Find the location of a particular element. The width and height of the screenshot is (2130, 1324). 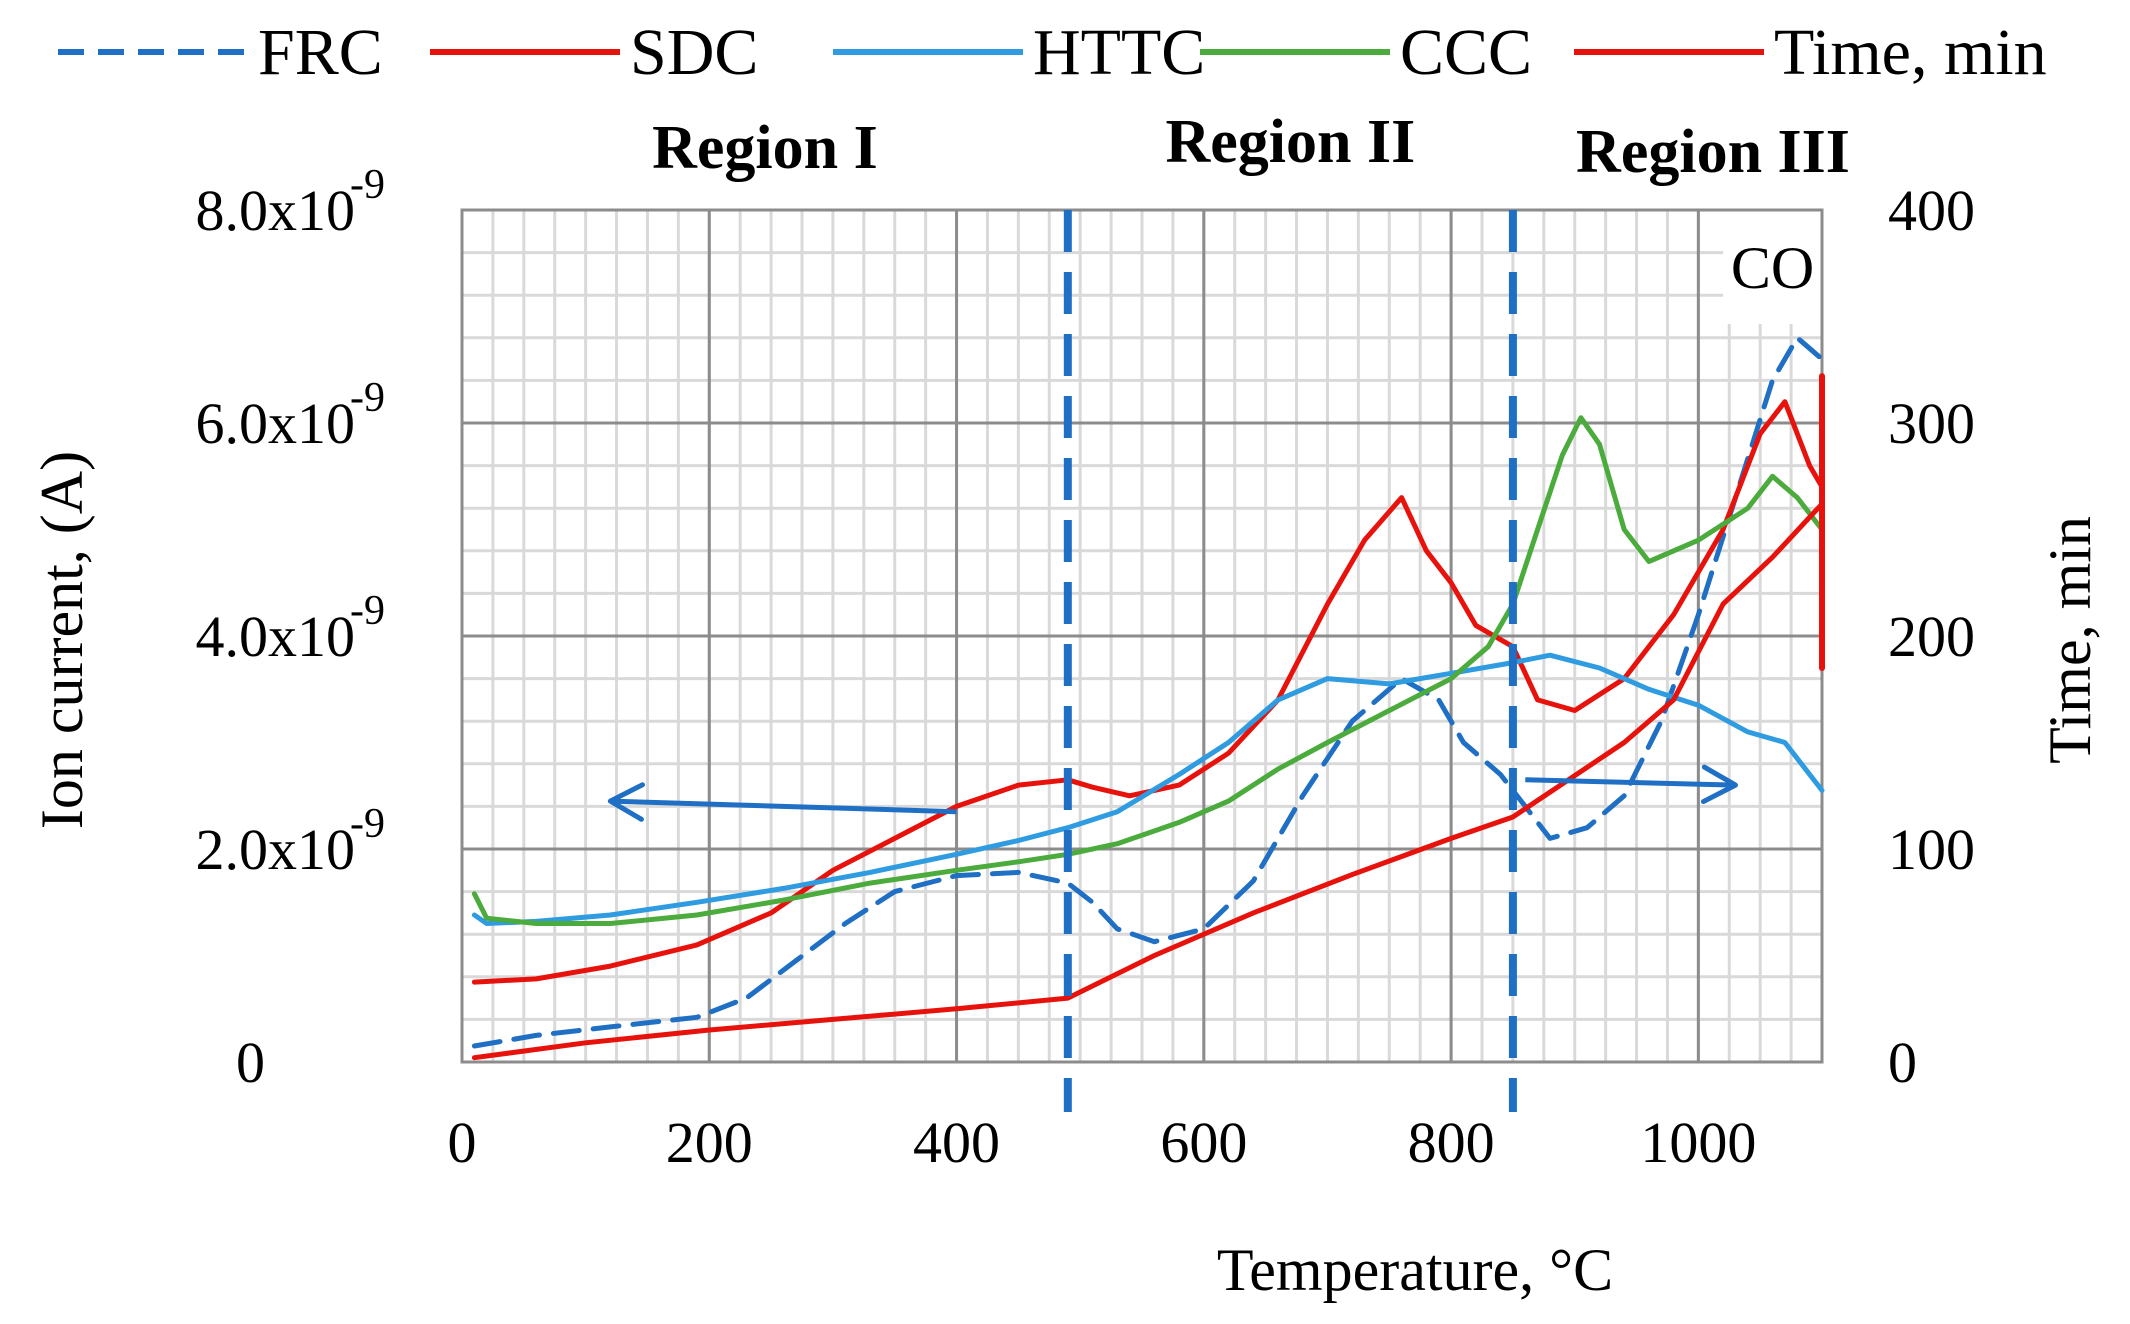

y-tick-label: 0 is located at coordinates (250, 1062).